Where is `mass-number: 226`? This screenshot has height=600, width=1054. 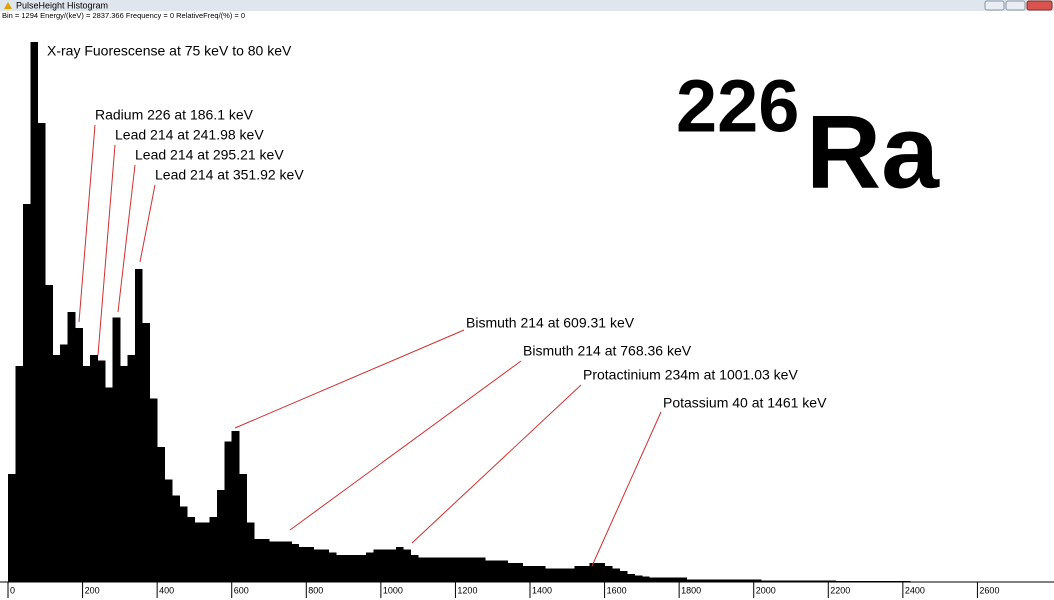 mass-number: 226 is located at coordinates (737, 106).